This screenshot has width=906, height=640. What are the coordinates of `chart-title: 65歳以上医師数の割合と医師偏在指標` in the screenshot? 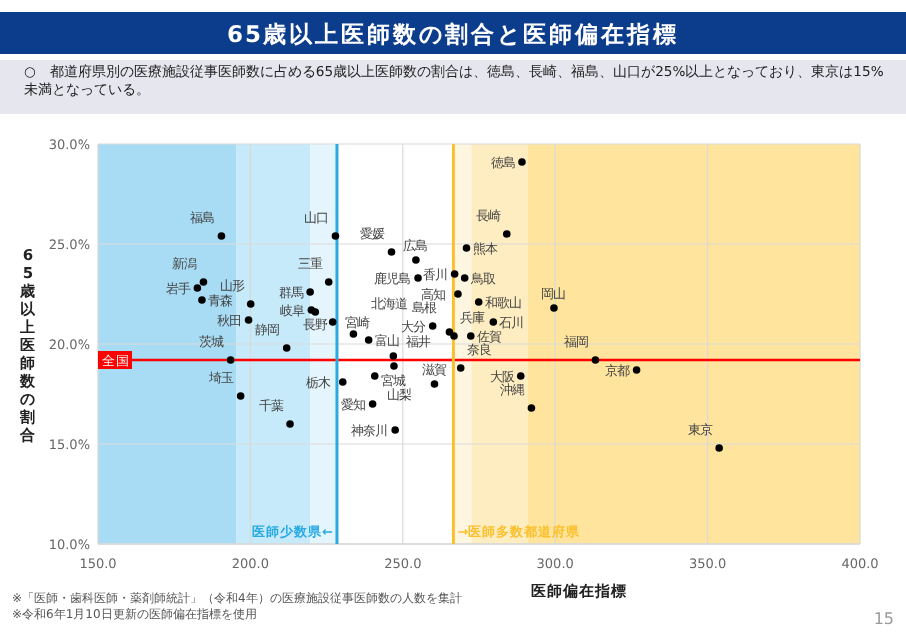 It's located at (453, 34).